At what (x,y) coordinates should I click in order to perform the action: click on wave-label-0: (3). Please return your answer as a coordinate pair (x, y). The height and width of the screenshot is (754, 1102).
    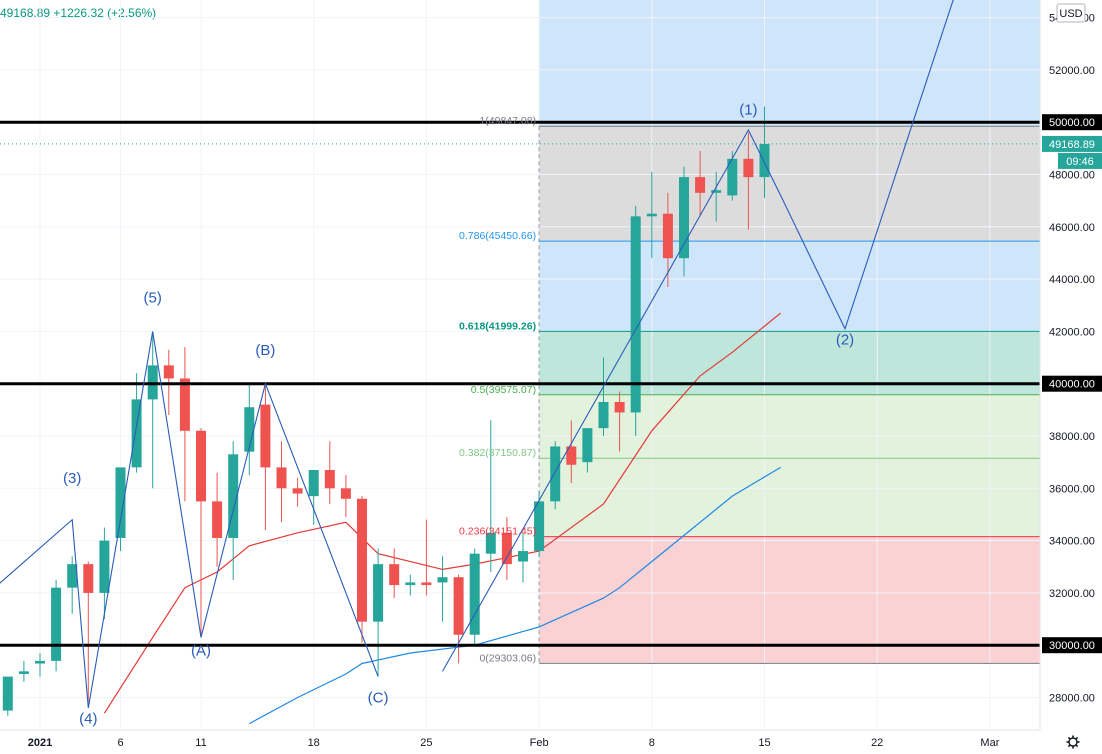
    Looking at the image, I should click on (72, 478).